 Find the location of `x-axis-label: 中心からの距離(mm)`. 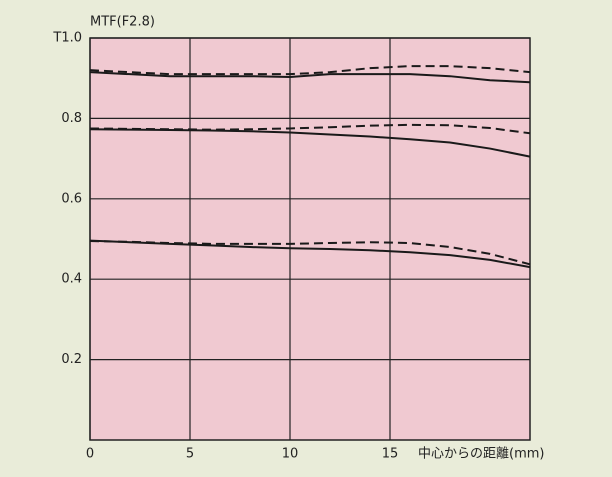

x-axis-label: 中心からの距離(mm) is located at coordinates (481, 454).